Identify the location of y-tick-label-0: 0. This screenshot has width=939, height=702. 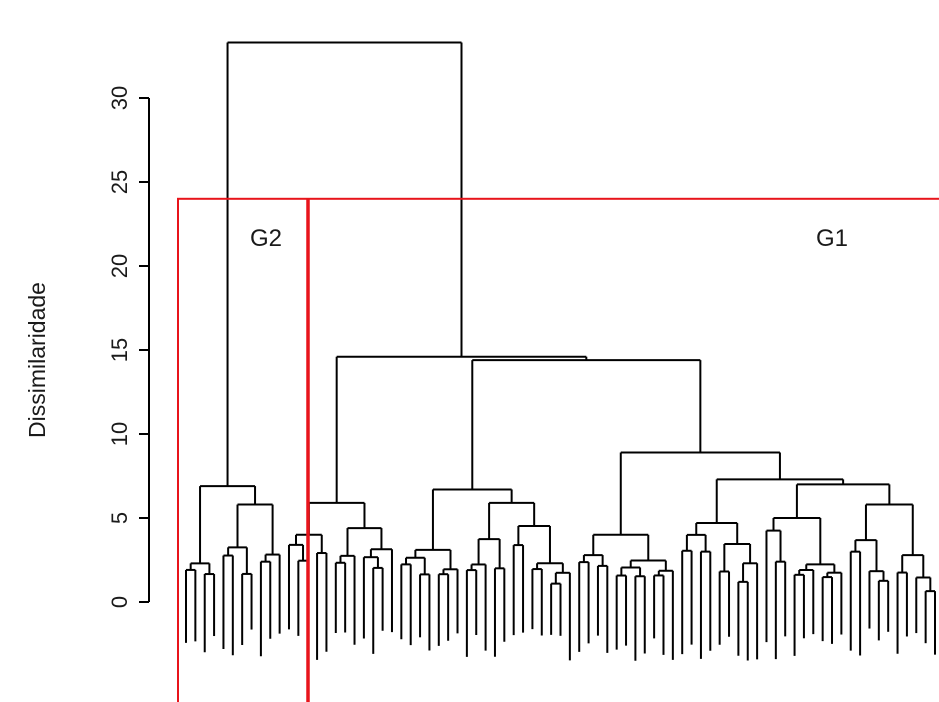
(119, 602).